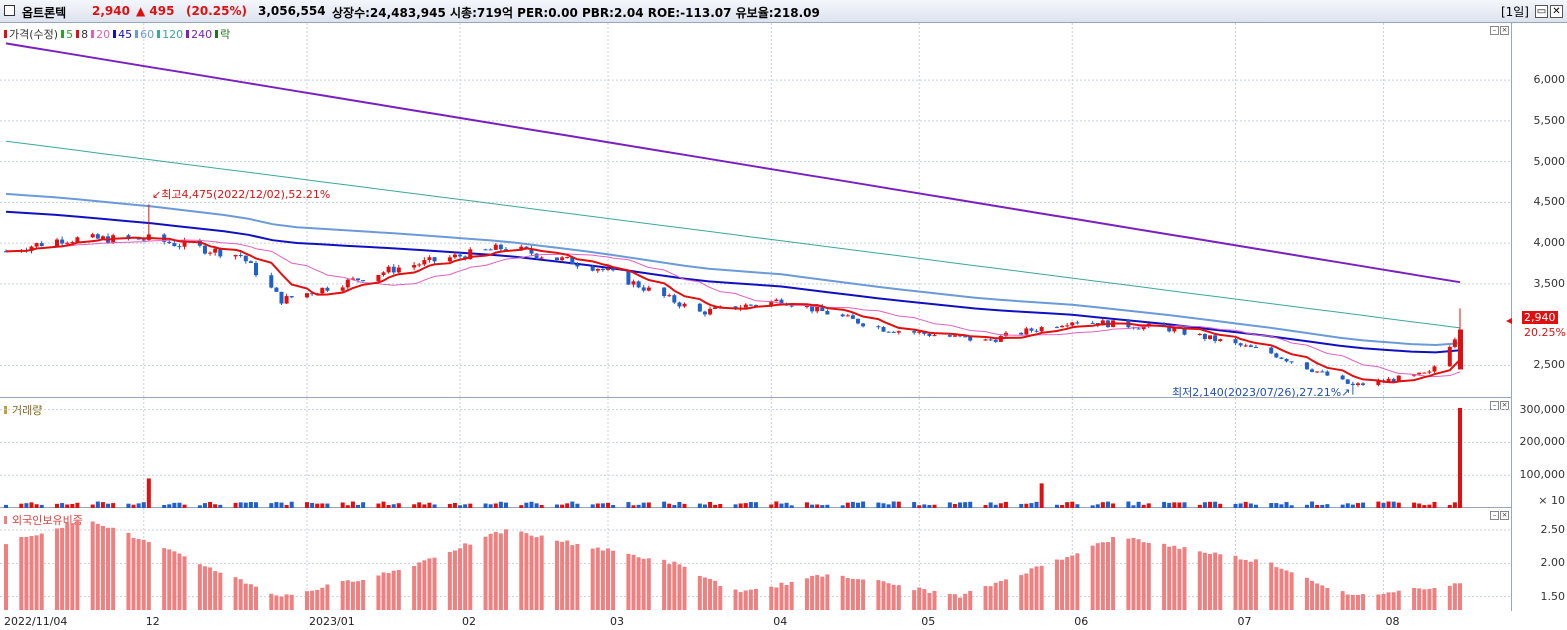 The height and width of the screenshot is (630, 1567). I want to click on close-icon: ✕, so click(1556, 11).